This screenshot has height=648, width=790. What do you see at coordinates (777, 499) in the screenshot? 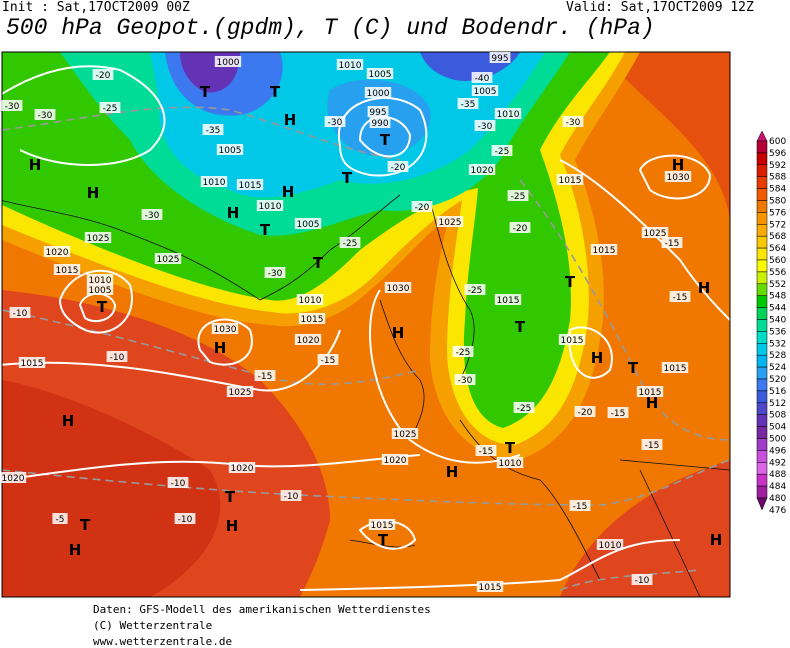
I see `colorbar-label: 480` at bounding box center [777, 499].